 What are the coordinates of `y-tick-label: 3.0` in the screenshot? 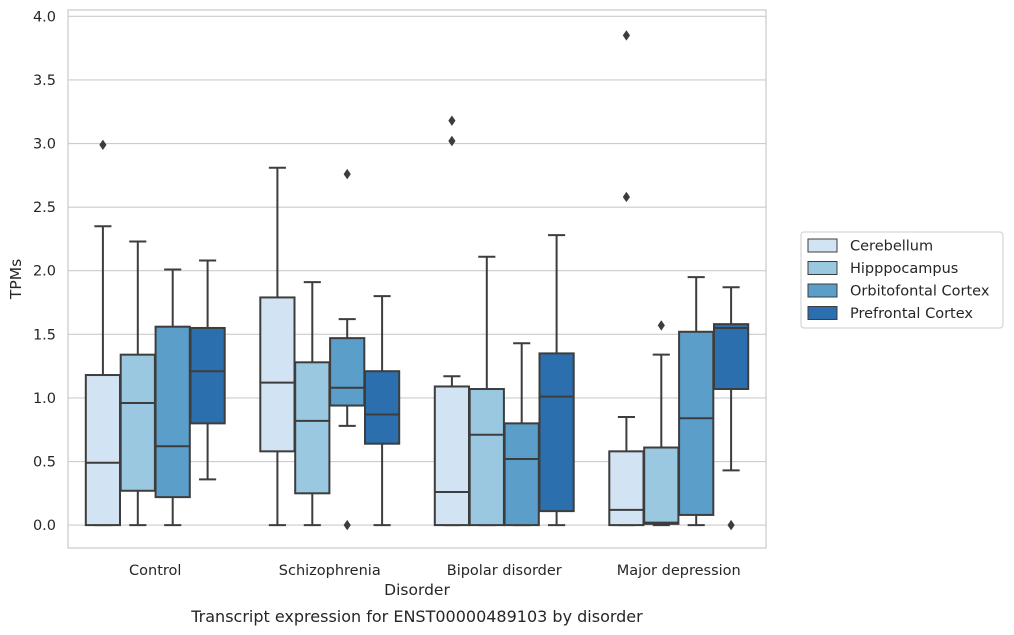 It's located at (44, 145).